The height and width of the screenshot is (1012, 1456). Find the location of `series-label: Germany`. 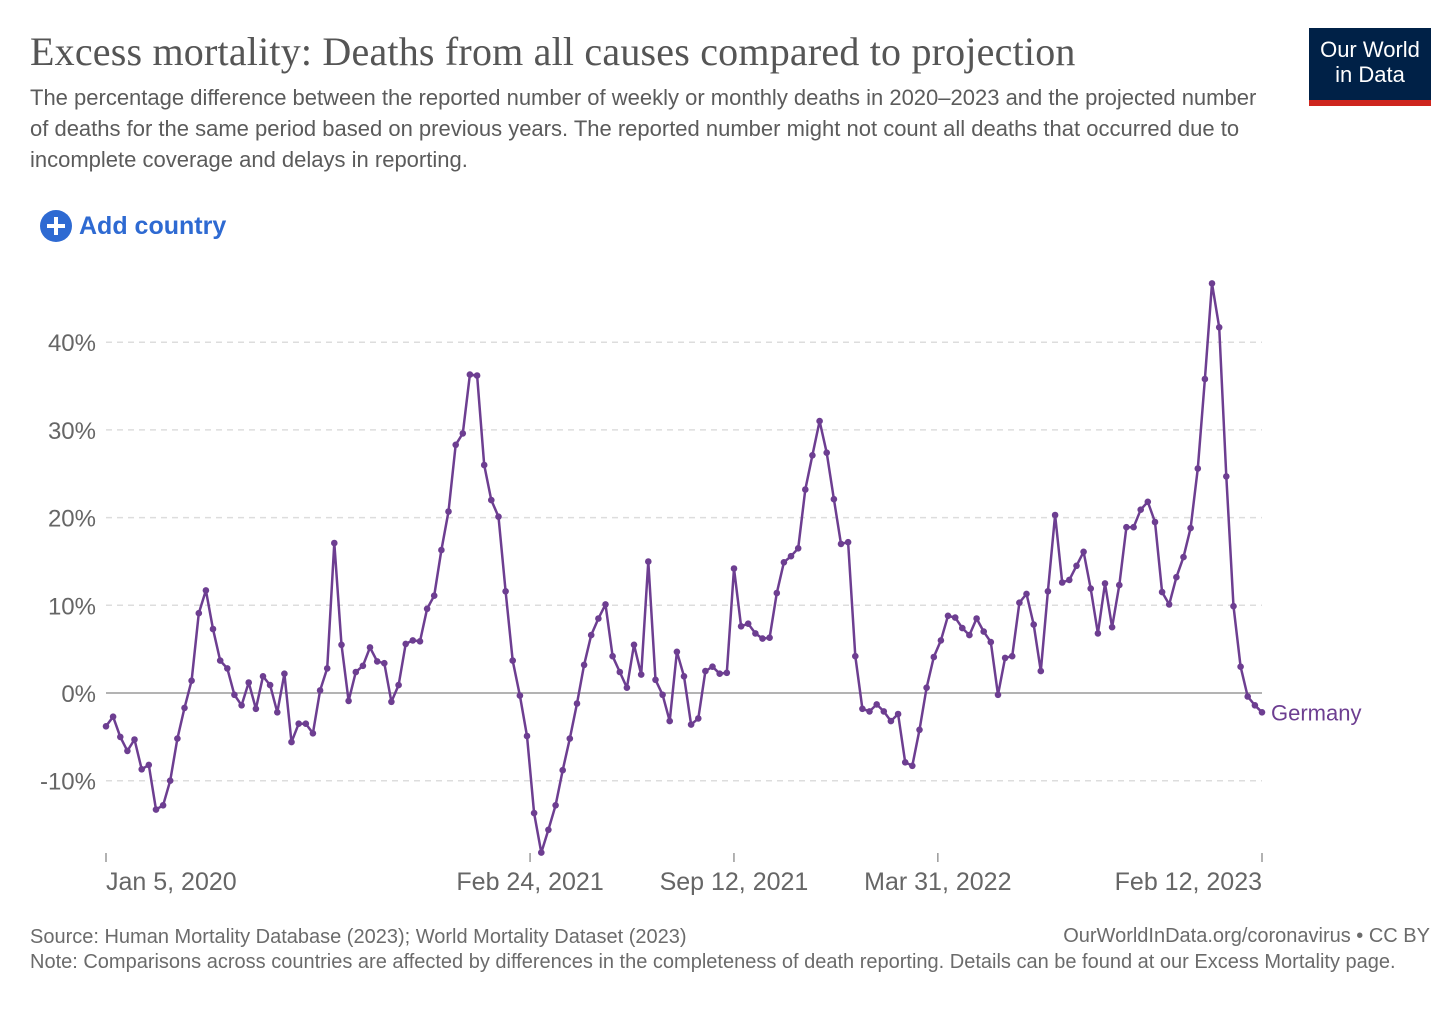

series-label: Germany is located at coordinates (1316, 712).